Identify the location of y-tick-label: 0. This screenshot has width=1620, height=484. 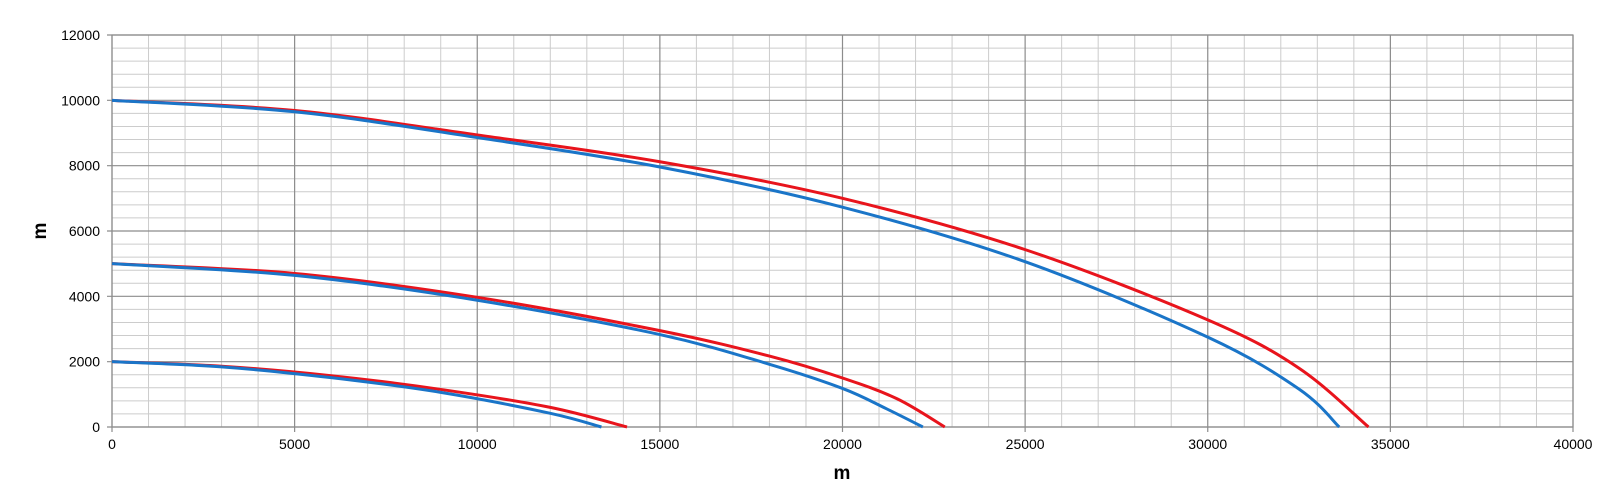
(96, 427).